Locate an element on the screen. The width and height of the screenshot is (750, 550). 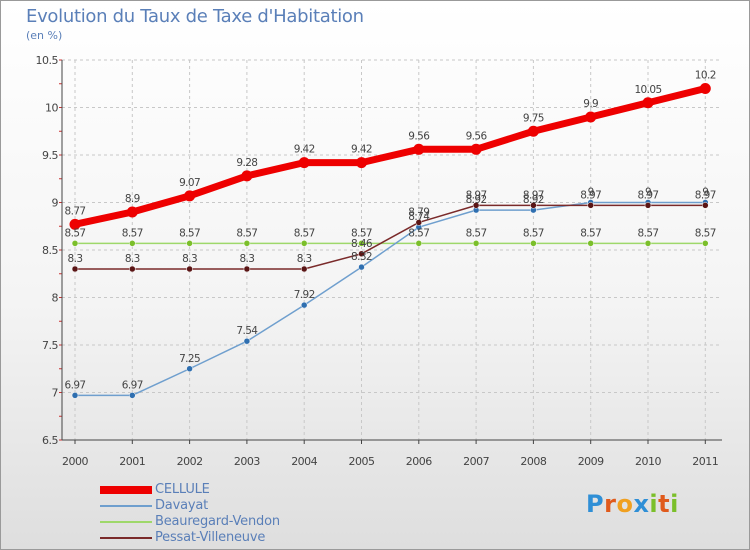
legend-swatch-beauregard-vendon is located at coordinates (126, 522).